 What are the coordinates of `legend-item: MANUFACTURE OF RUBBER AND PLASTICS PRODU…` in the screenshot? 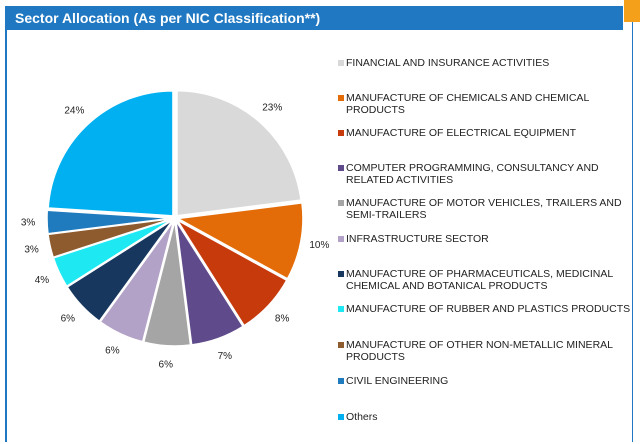 It's located at (488, 309).